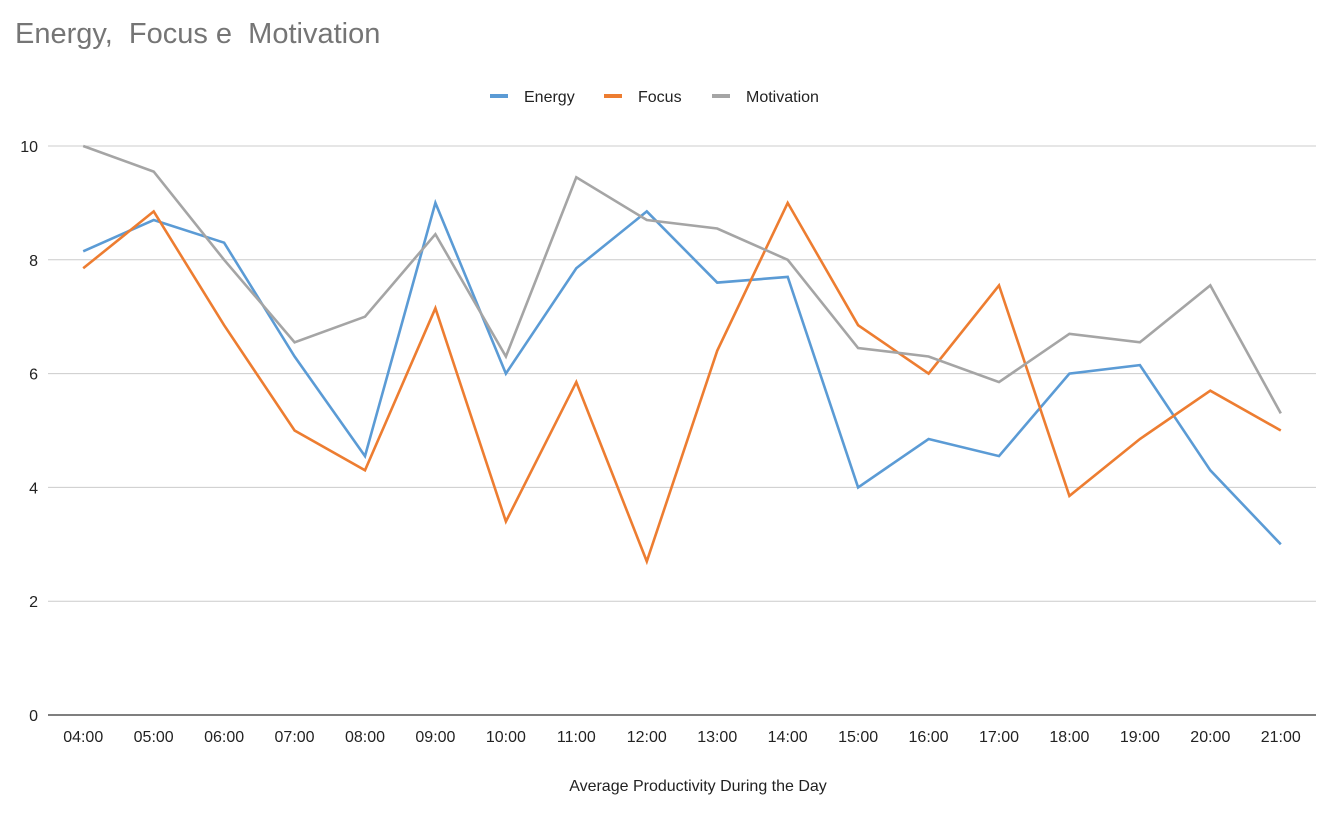  I want to click on x-tick-label-0500: 05:00, so click(154, 737).